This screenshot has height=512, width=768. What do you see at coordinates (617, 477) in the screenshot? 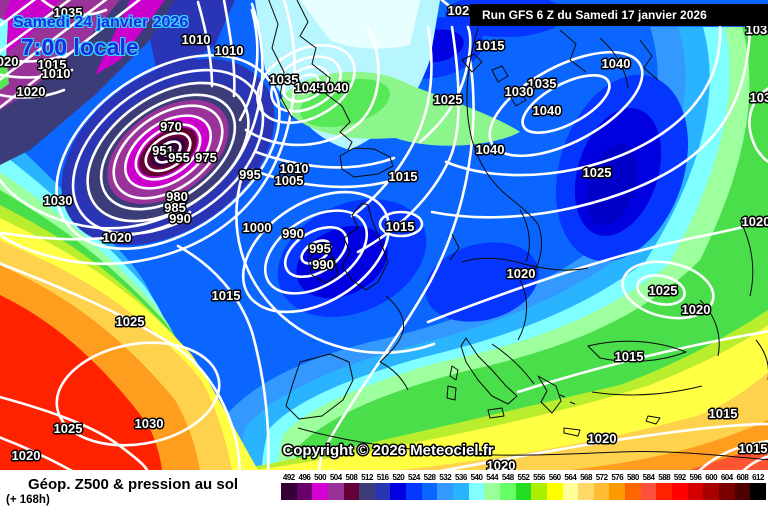
I see `scale-value: 576` at bounding box center [617, 477].